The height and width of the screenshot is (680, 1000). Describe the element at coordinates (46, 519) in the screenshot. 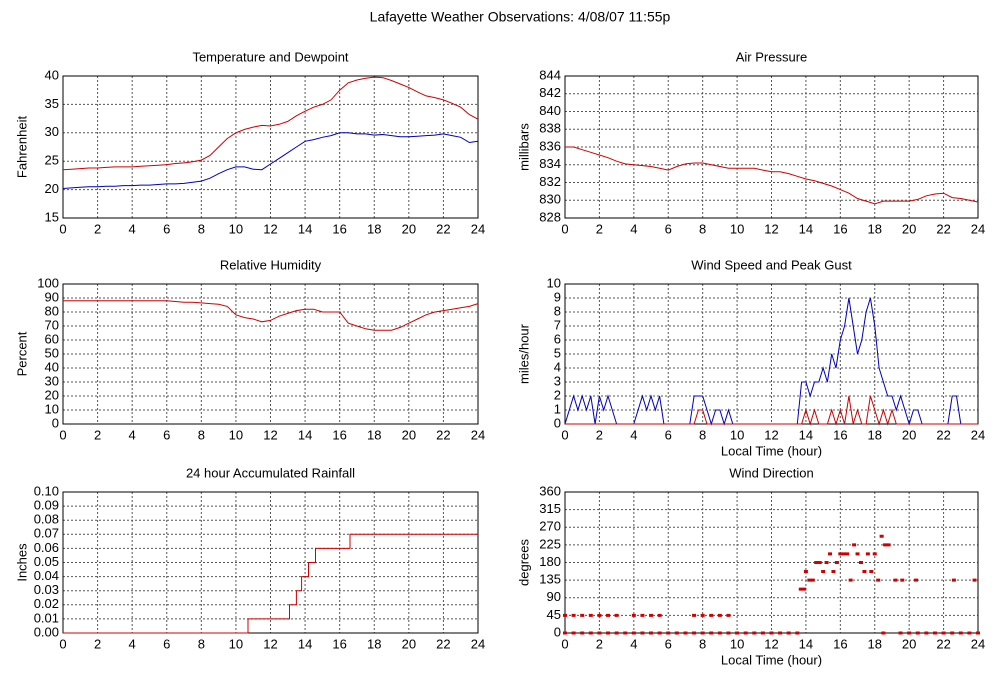

I see `y-tick-label: 0.08` at that location.